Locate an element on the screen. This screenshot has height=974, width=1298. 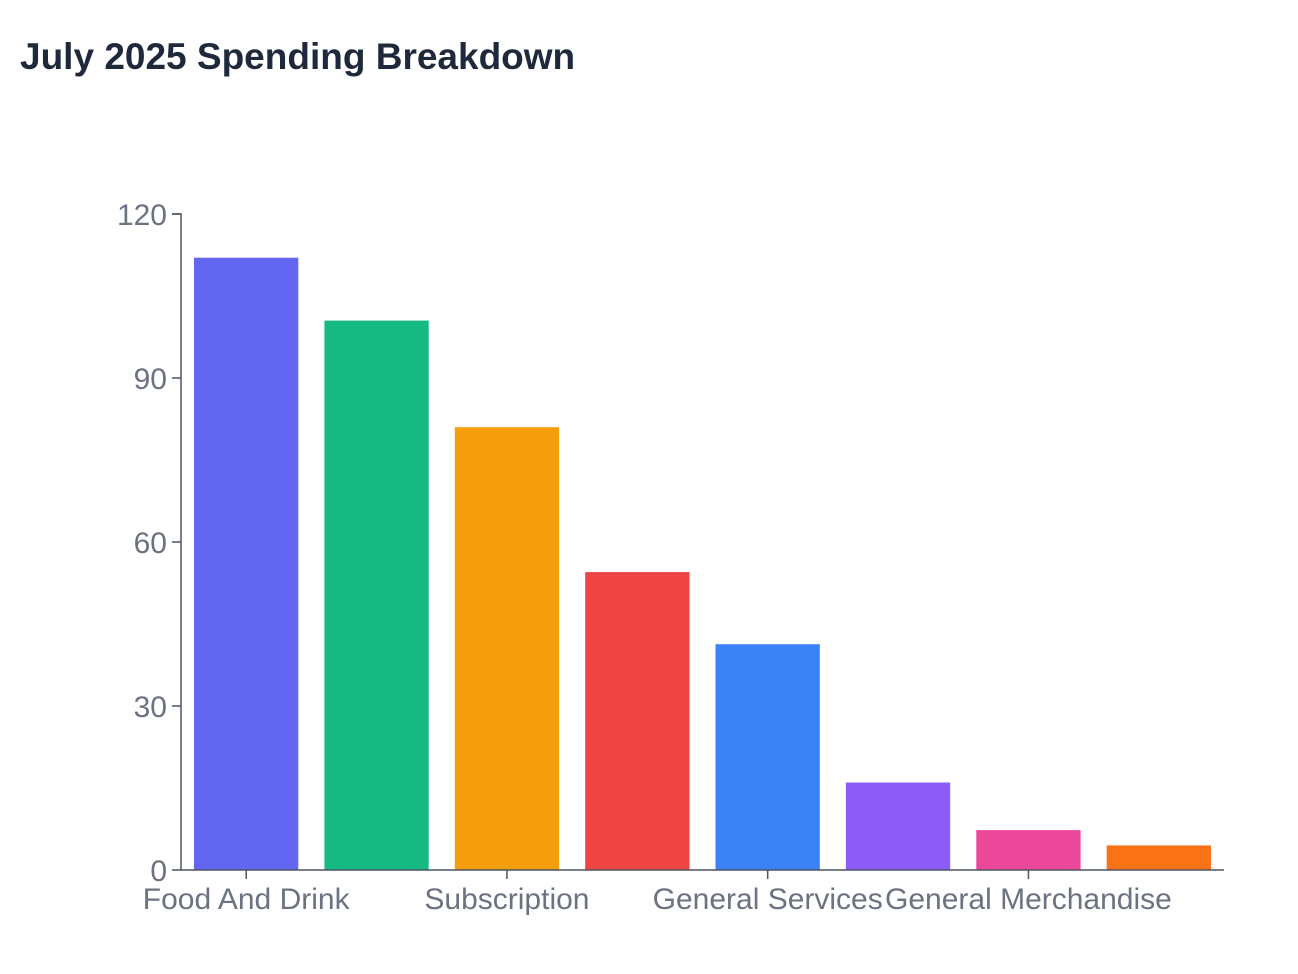
bar-general-services is located at coordinates (767, 757).